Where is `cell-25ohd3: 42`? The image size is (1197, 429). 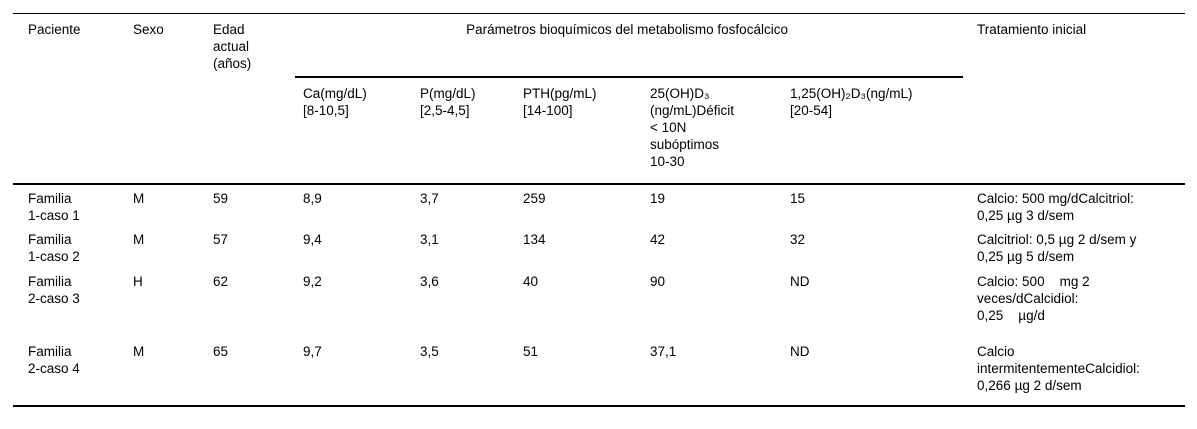
cell-25ohd3: 42 is located at coordinates (658, 239).